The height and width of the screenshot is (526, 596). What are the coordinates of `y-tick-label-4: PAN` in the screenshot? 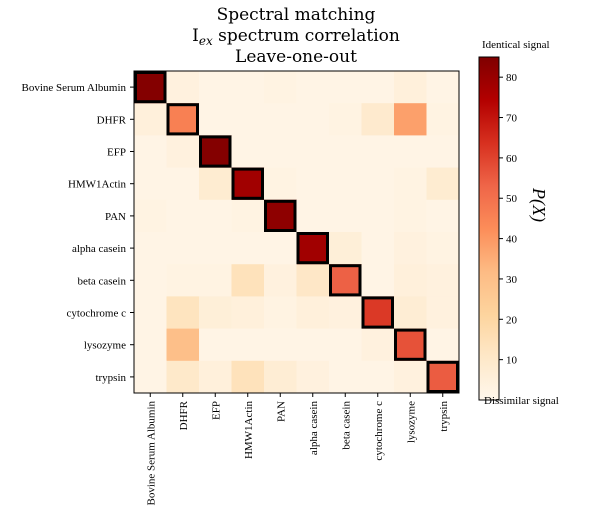 It's located at (115, 217).